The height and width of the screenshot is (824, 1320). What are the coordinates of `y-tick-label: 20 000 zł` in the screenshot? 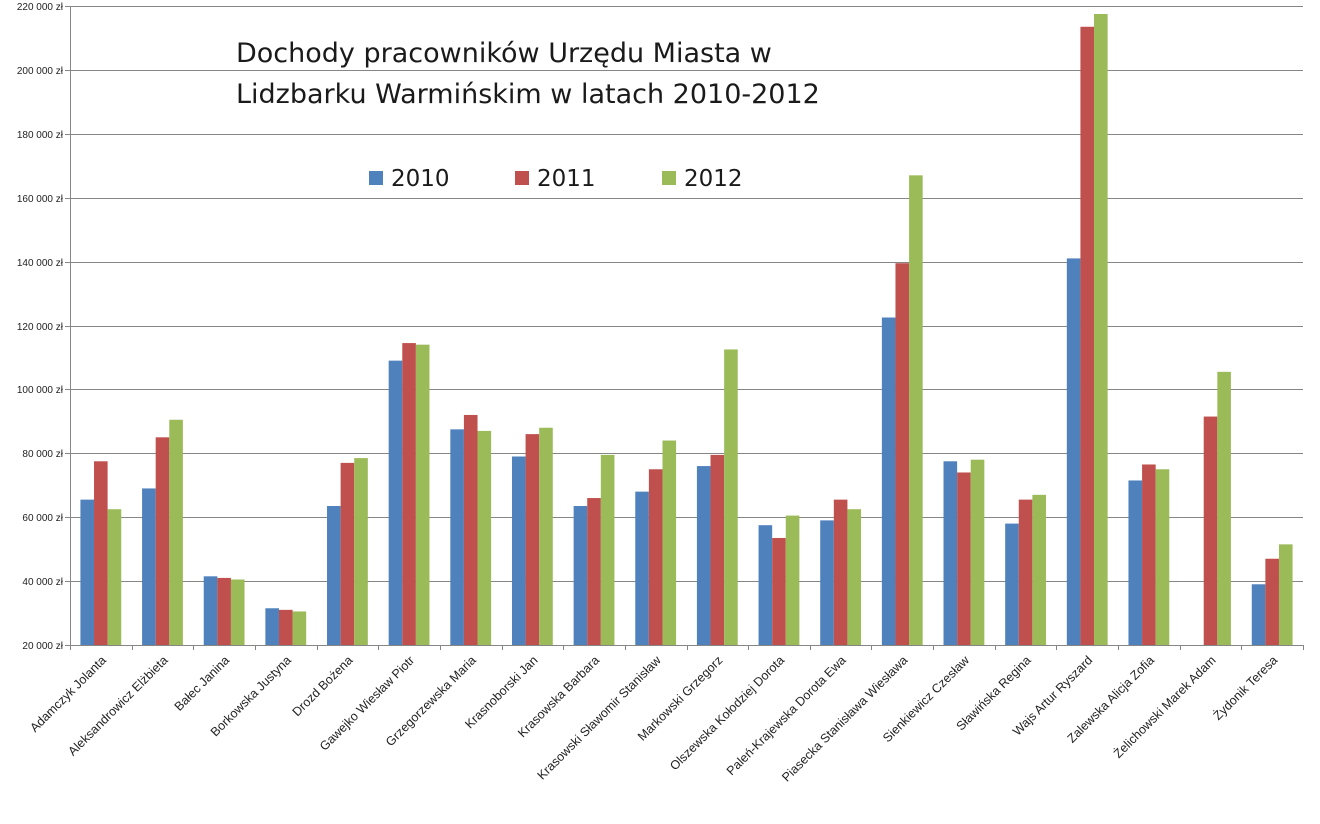 It's located at (42, 646).